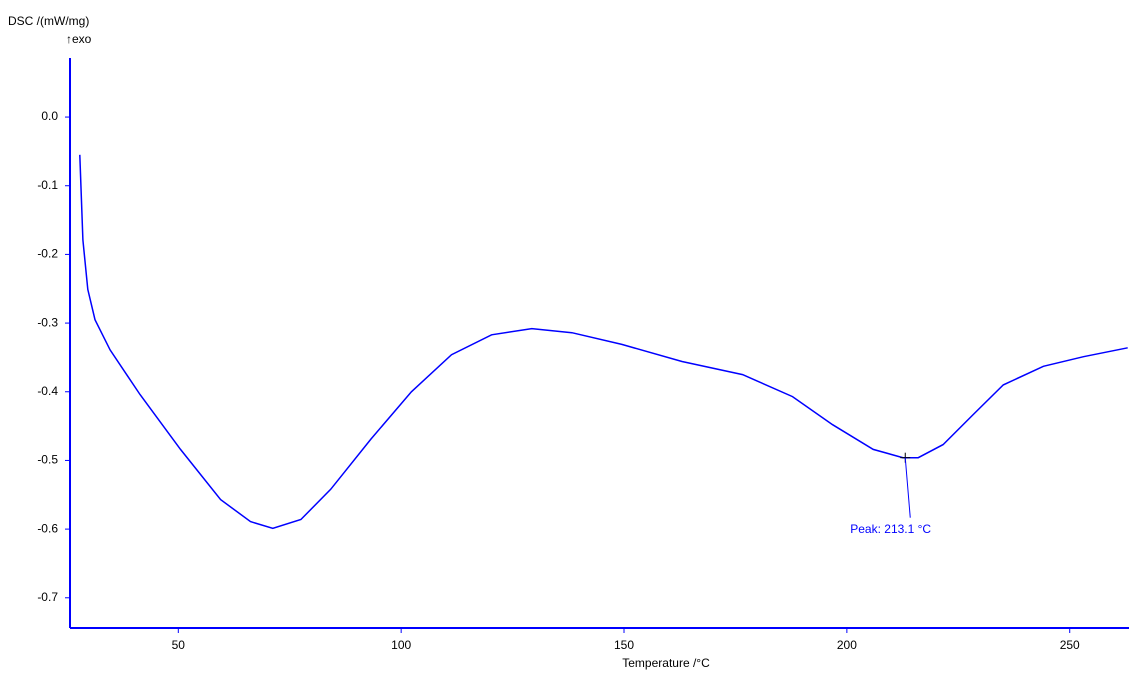  Describe the element at coordinates (907, 487) in the screenshot. I see `peak-leader` at that location.